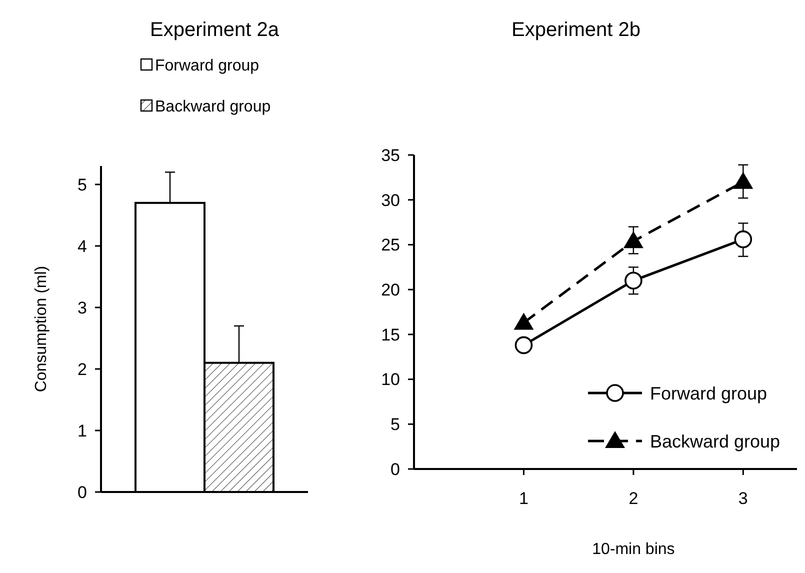 The height and width of the screenshot is (573, 805). I want to click on y-tick-label: 20, so click(390, 290).